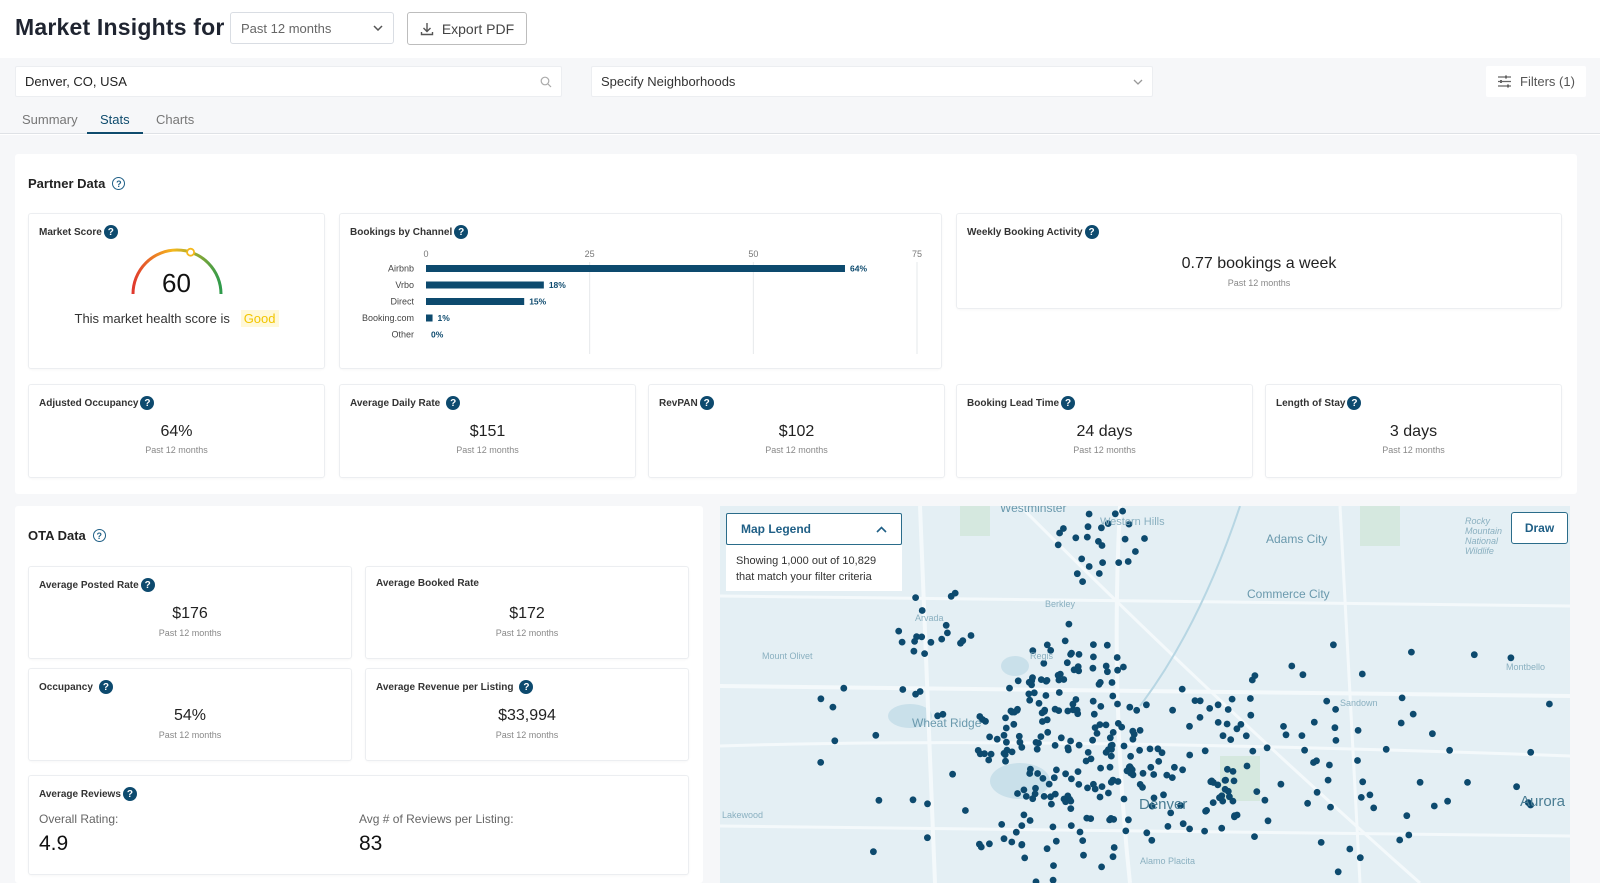 The height and width of the screenshot is (883, 1600). Describe the element at coordinates (1536, 81) in the screenshot. I see `filters-button: Filters (1)` at that location.